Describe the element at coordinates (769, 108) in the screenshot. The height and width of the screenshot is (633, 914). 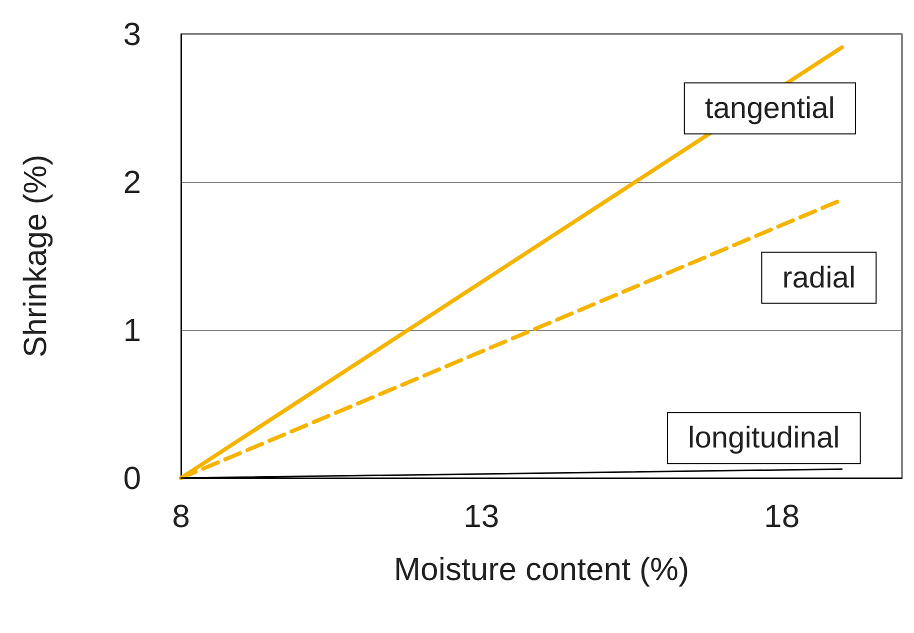
I see `series-label: tangential` at that location.